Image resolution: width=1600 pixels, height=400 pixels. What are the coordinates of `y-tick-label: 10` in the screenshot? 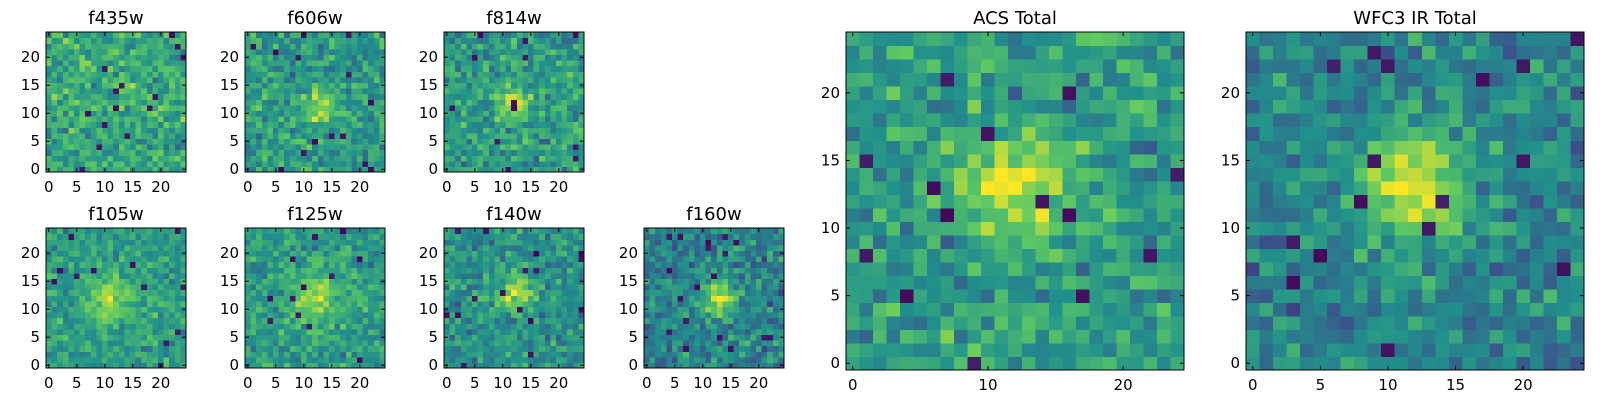 It's located at (628, 309).